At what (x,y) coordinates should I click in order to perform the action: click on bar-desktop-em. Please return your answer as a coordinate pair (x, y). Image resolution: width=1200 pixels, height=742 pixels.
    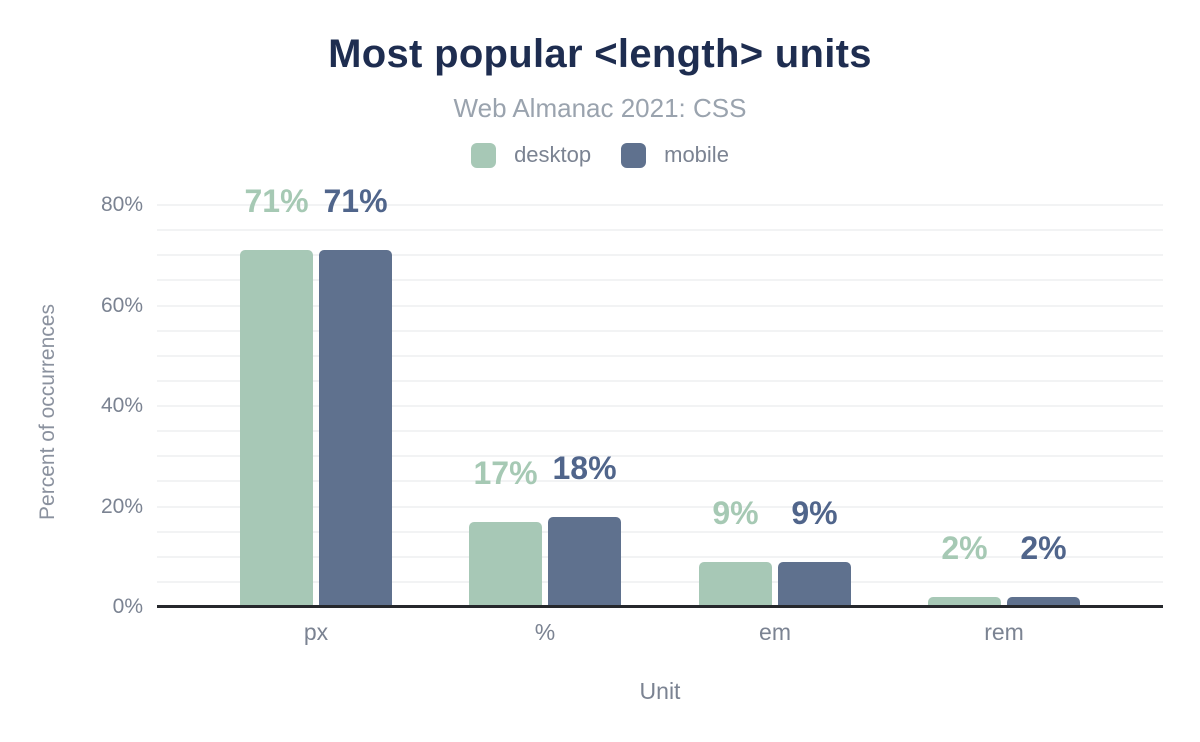
    Looking at the image, I should click on (735, 584).